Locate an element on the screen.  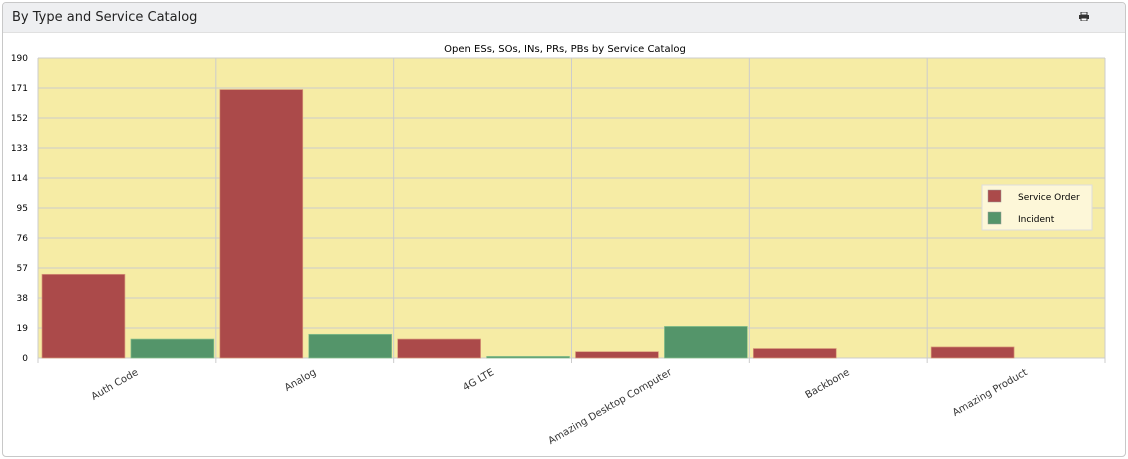
panel-header: By Type and Service Catalog is located at coordinates (564, 18).